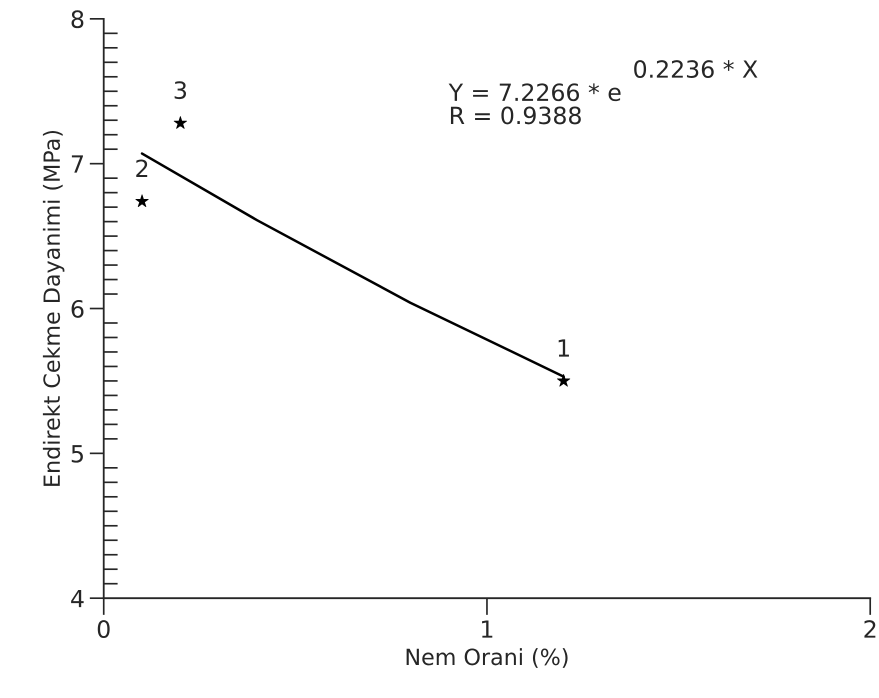 This screenshot has height=698, width=879. Describe the element at coordinates (515, 115) in the screenshot. I see `annotation: R = 0.9388` at that location.